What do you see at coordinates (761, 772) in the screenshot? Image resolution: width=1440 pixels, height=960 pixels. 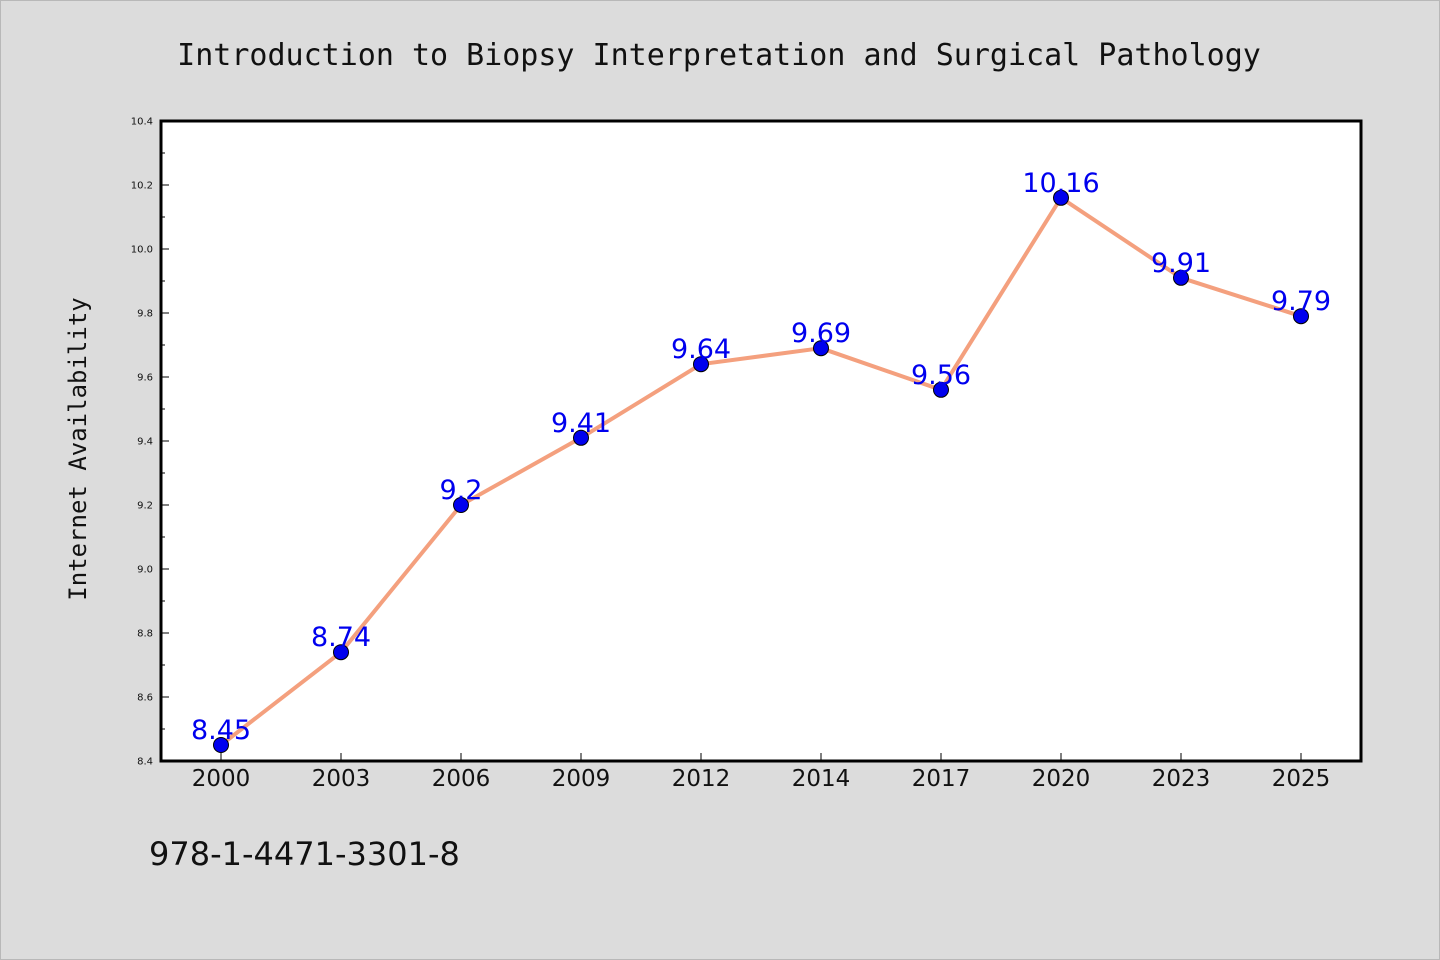 I see `x-axis: 2000 2003 2006 2009 2012 2014 2017 2020 2023 2025` at bounding box center [761, 772].